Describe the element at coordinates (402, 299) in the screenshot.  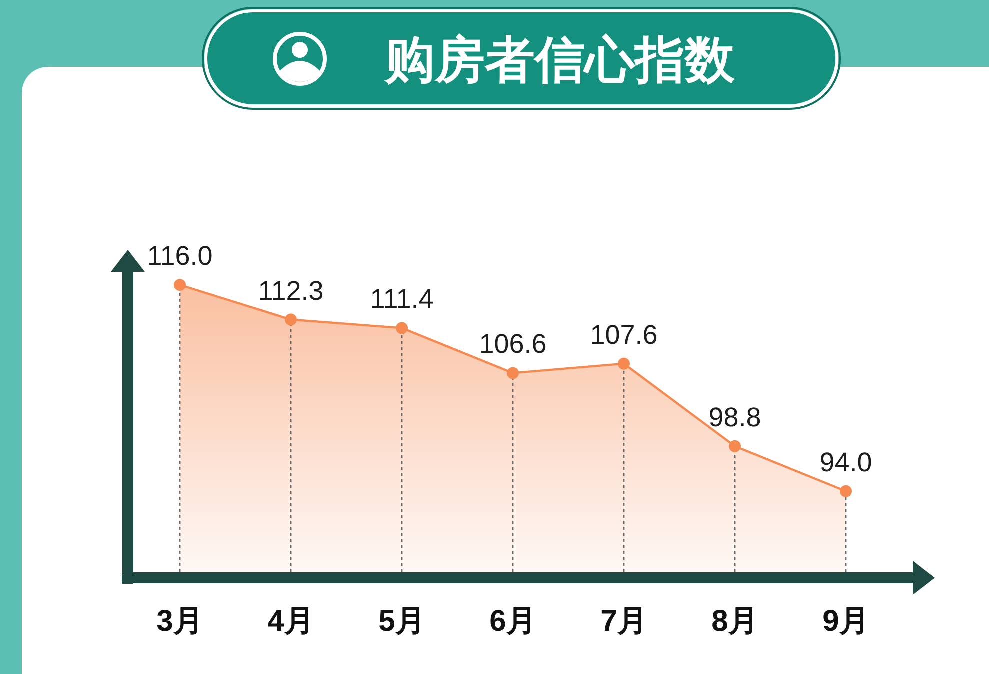
I see `data-label: 111.4` at that location.